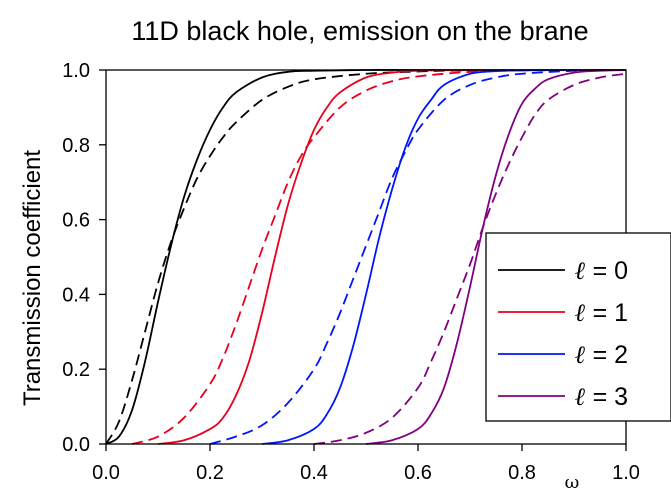  What do you see at coordinates (607, 397) in the screenshot?
I see `legend-label: = 3` at bounding box center [607, 397].